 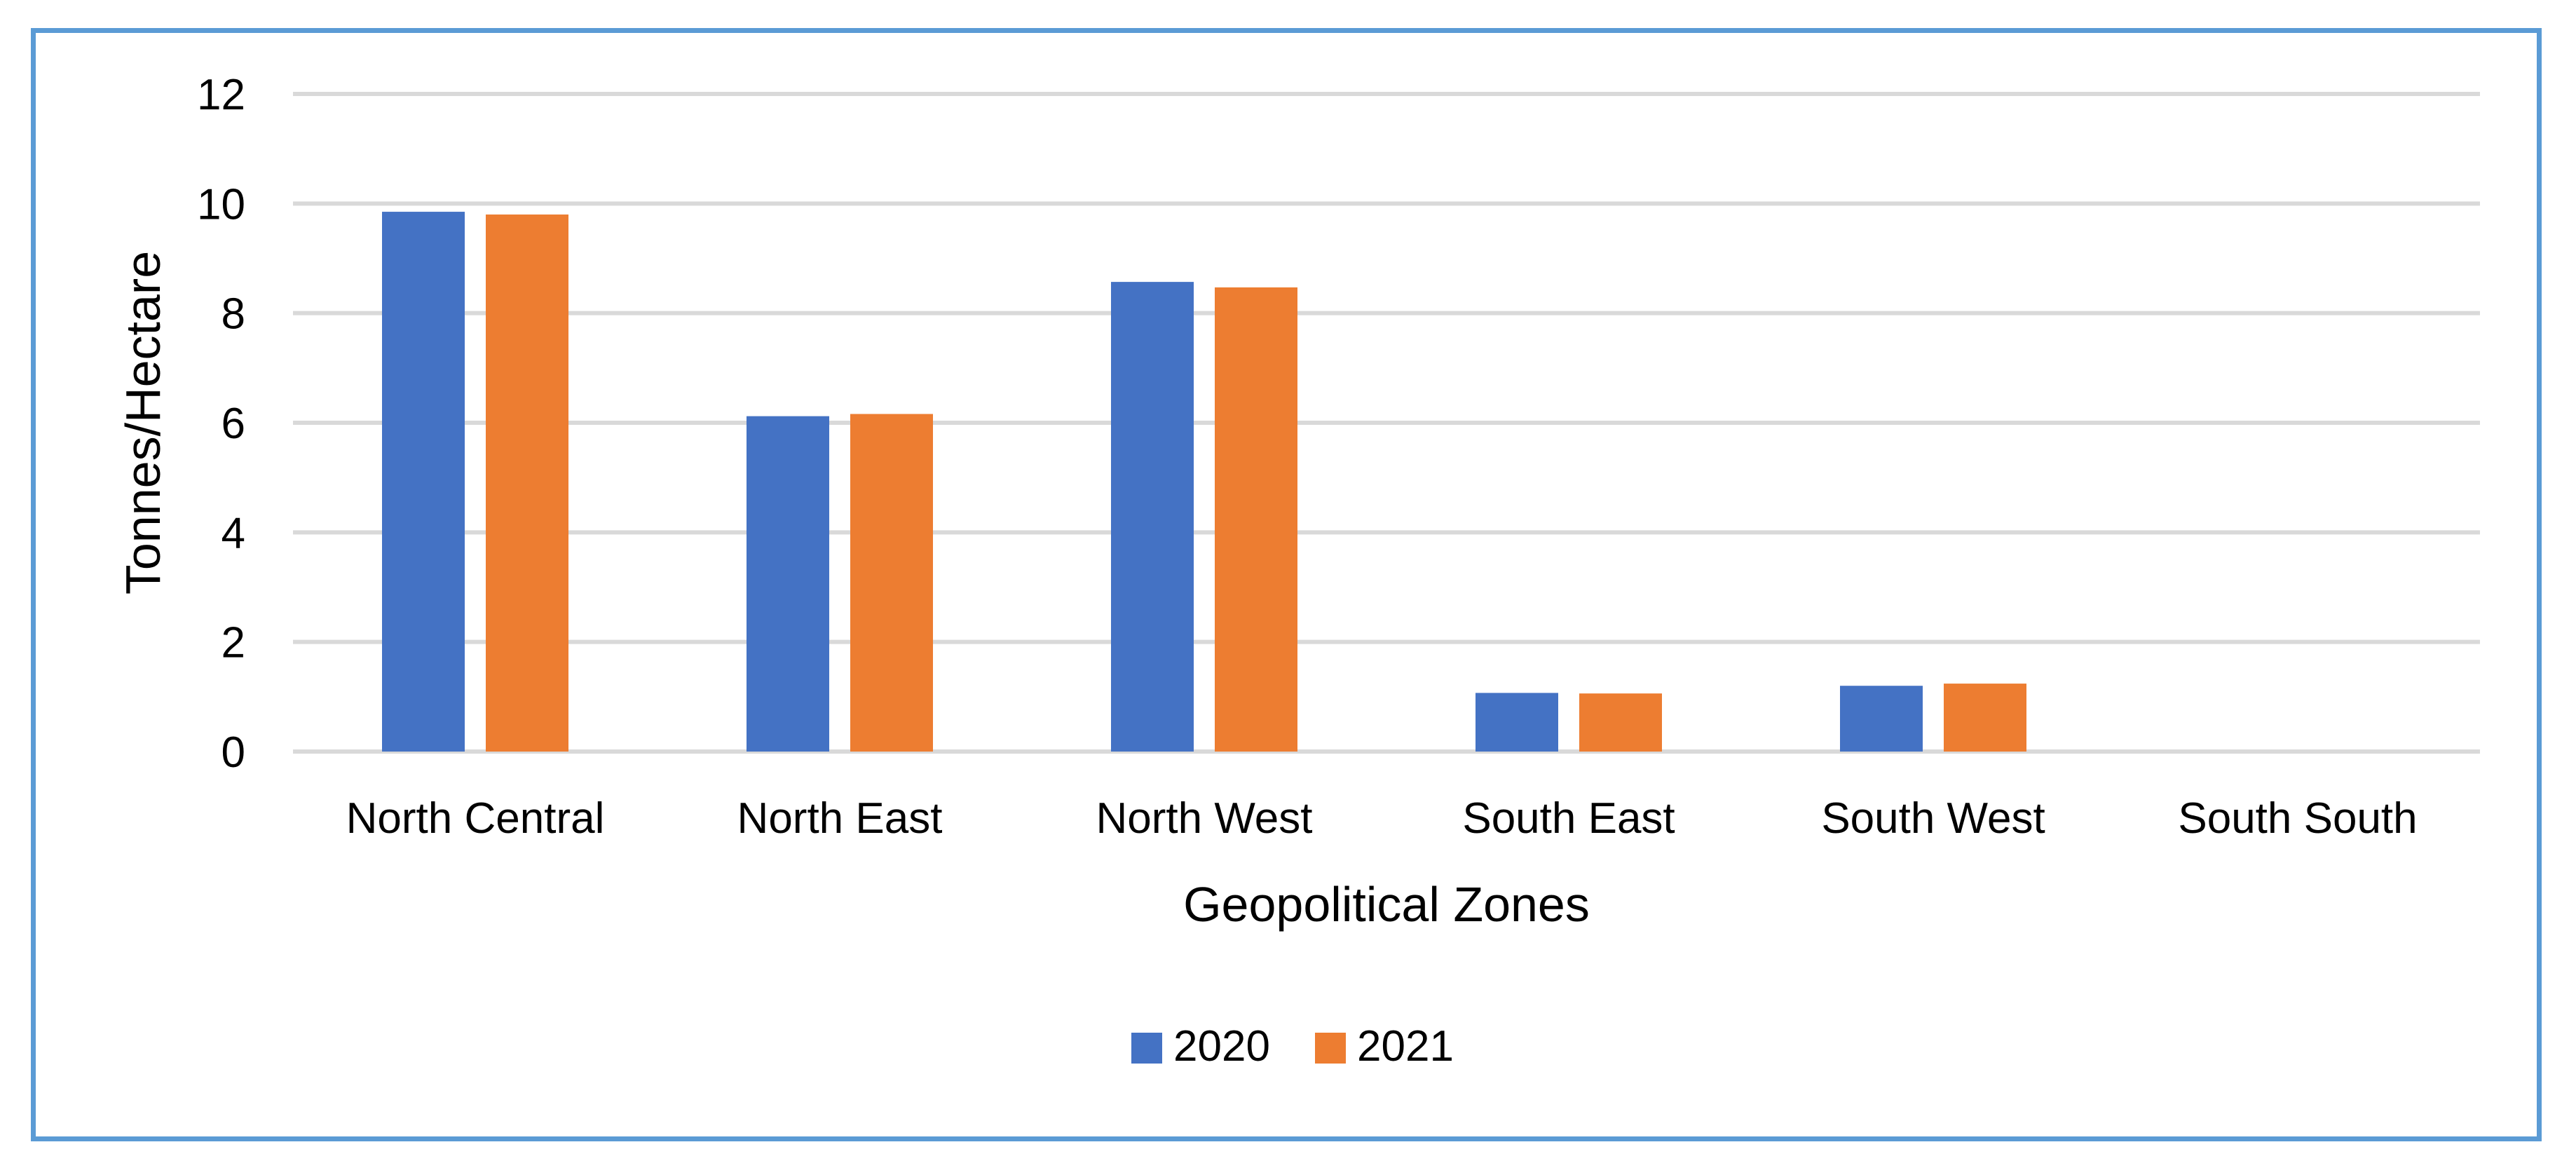 I want to click on y-tick-label: 0, so click(x=233, y=753).